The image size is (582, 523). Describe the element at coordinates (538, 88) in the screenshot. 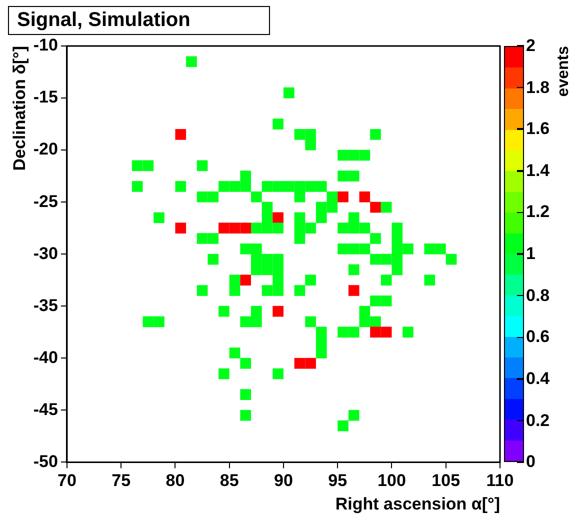

I see `color-bar-label: 1.8` at that location.